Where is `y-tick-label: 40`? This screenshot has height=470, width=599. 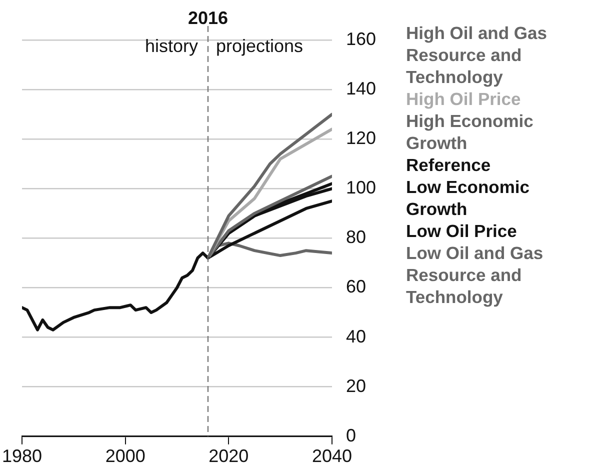
y-tick-label: 40 is located at coordinates (356, 336).